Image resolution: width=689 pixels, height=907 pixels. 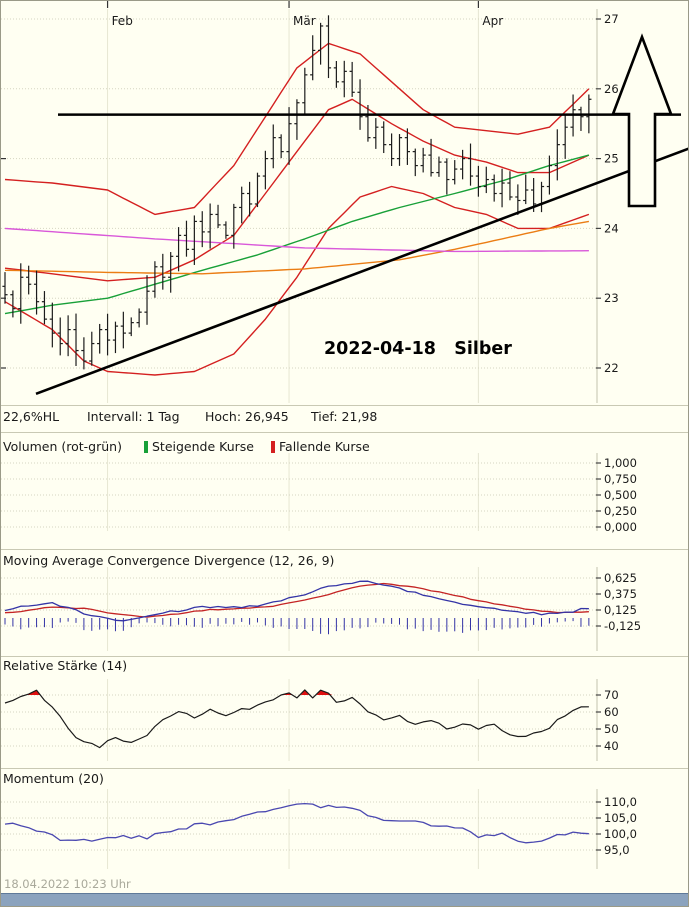 What do you see at coordinates (611, 712) in the screenshot?
I see `svg-text: 60` at bounding box center [611, 712].